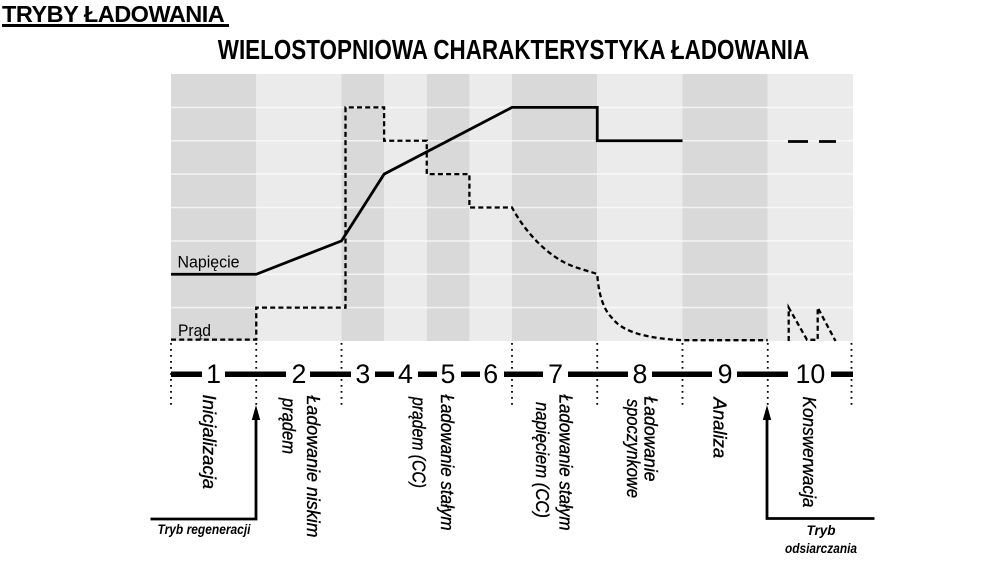 The height and width of the screenshot is (588, 1000). Describe the element at coordinates (810, 374) in the screenshot. I see `svg-text: 10` at that location.